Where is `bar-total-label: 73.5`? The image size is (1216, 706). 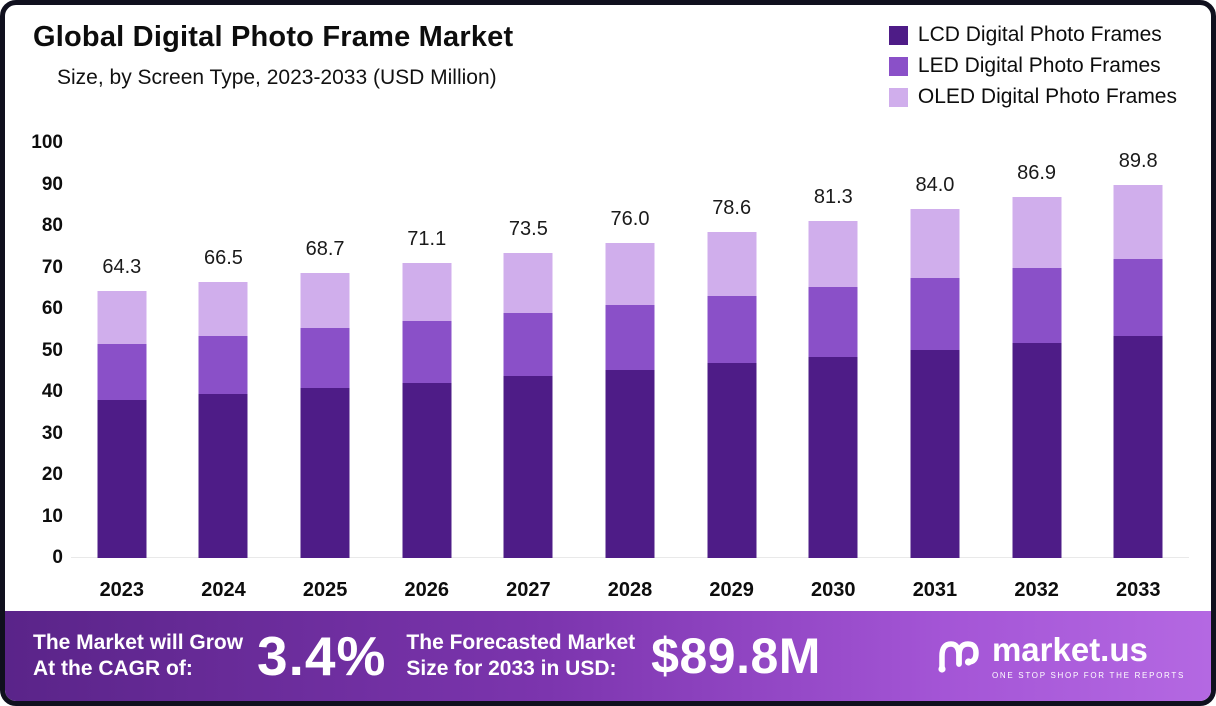
bar-total-label: 73.5 is located at coordinates (528, 228).